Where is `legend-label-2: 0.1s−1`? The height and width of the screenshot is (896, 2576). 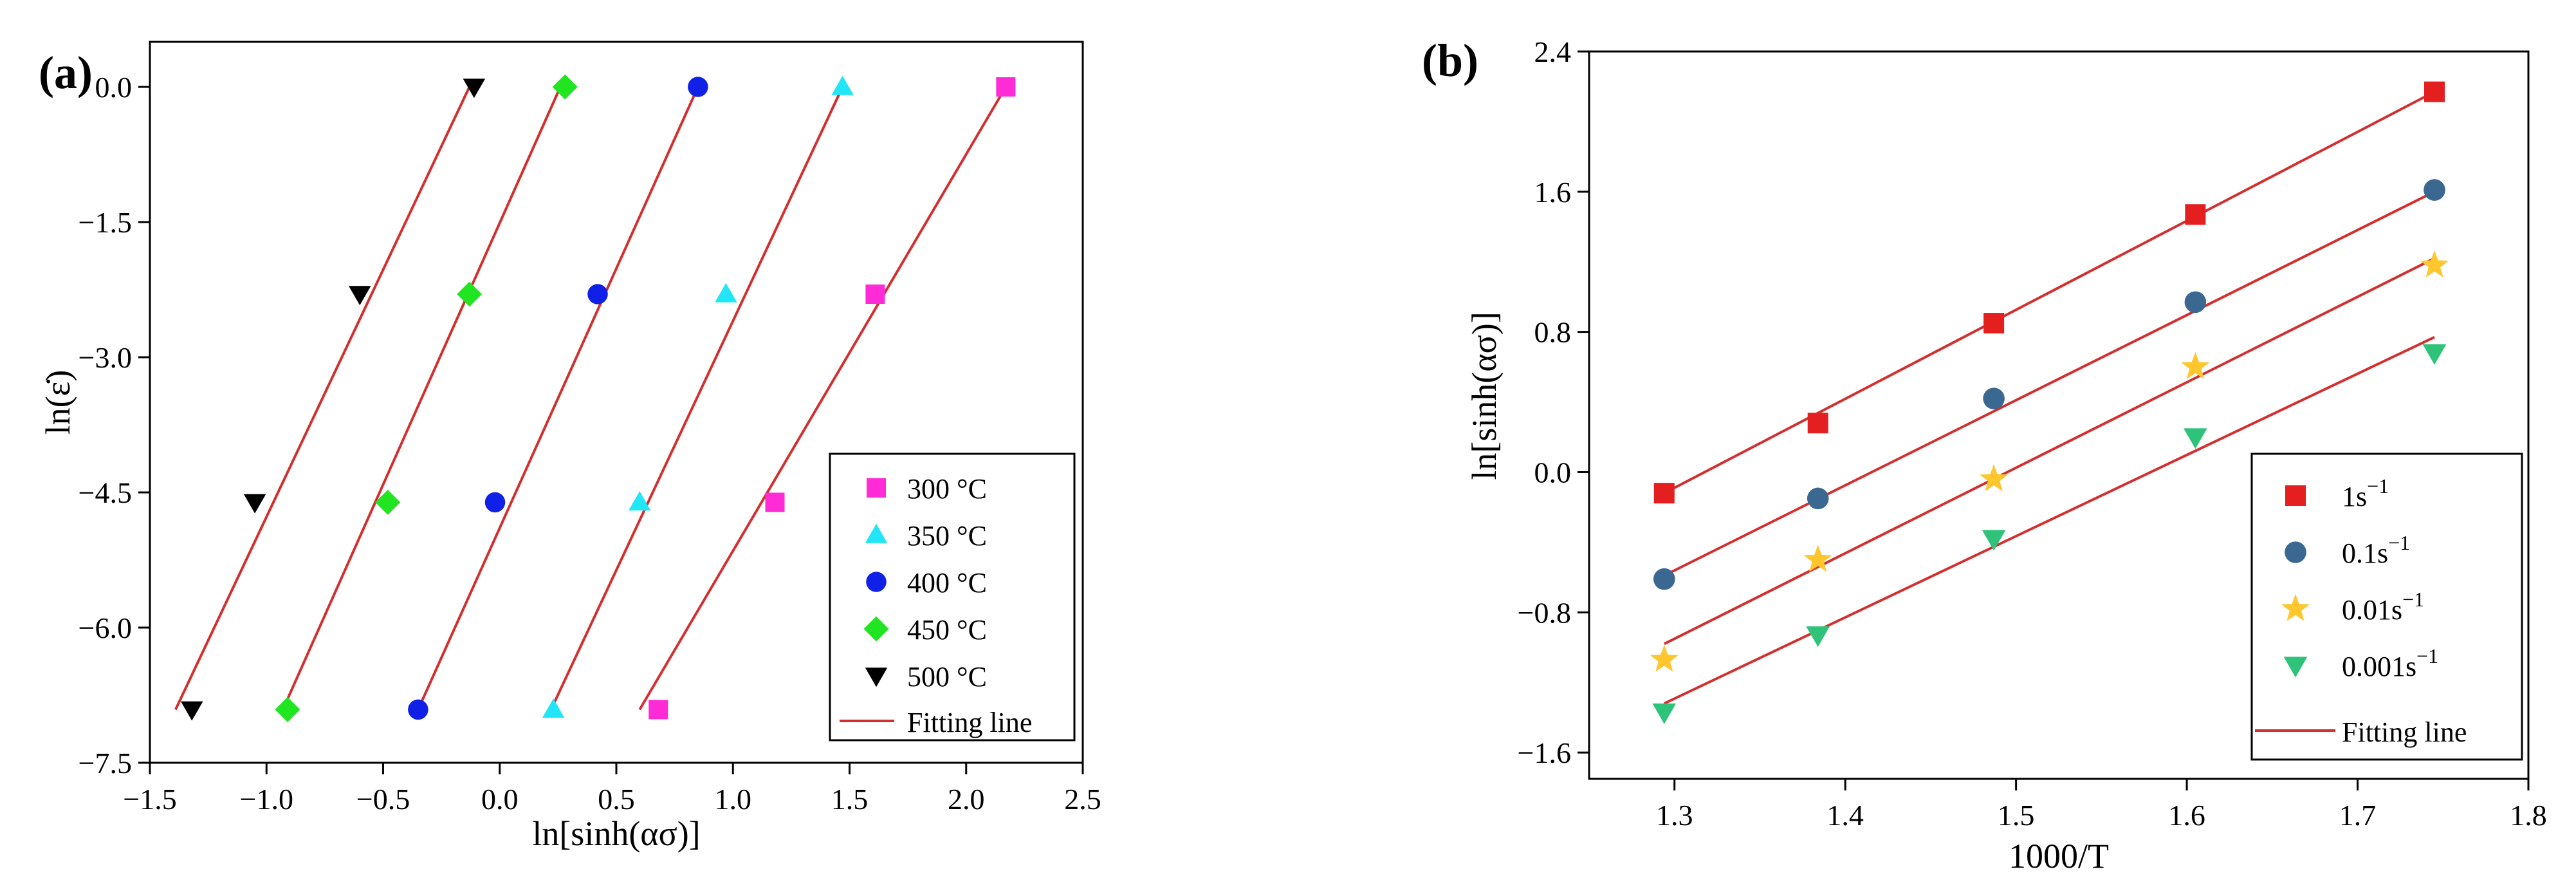
legend-label-2: 0.1s−1 is located at coordinates (2376, 550).